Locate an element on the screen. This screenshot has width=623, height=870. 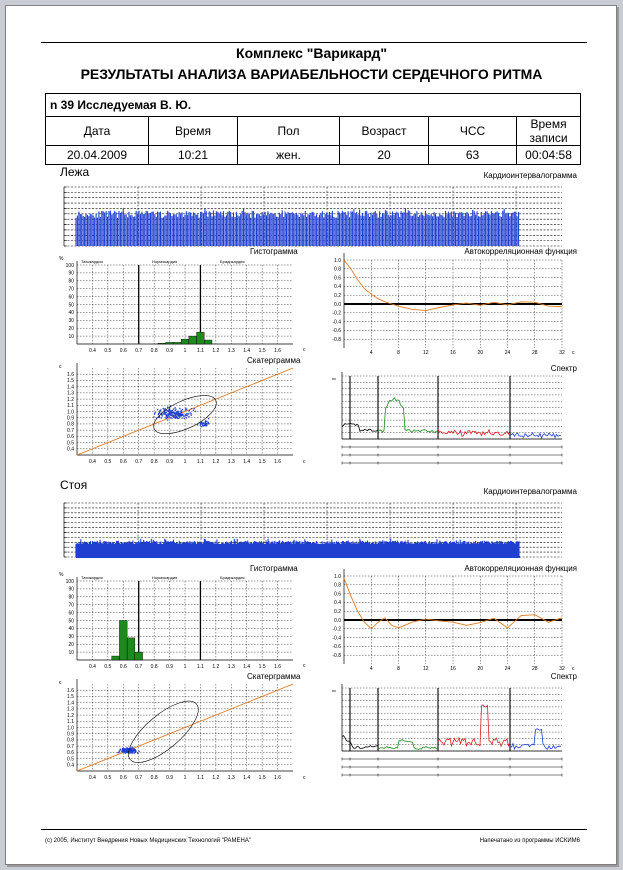
y-tick-label: 1.1 is located at coordinates (70, 722).